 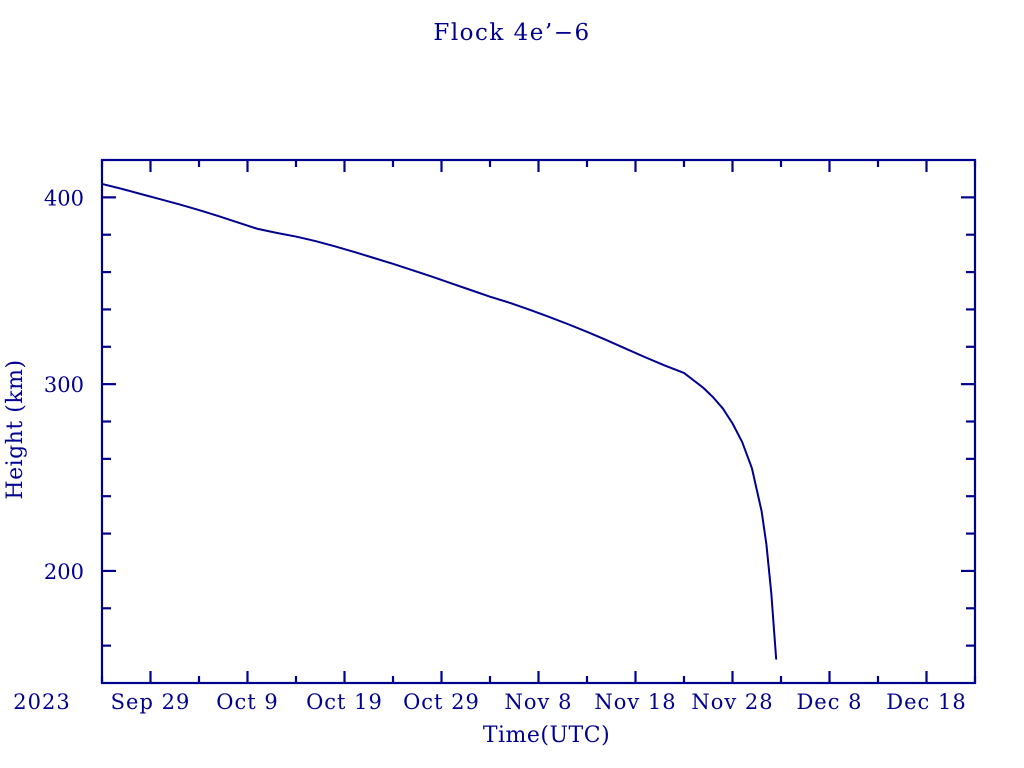 What do you see at coordinates (15, 429) in the screenshot?
I see `y-axis-title: Height (km)` at bounding box center [15, 429].